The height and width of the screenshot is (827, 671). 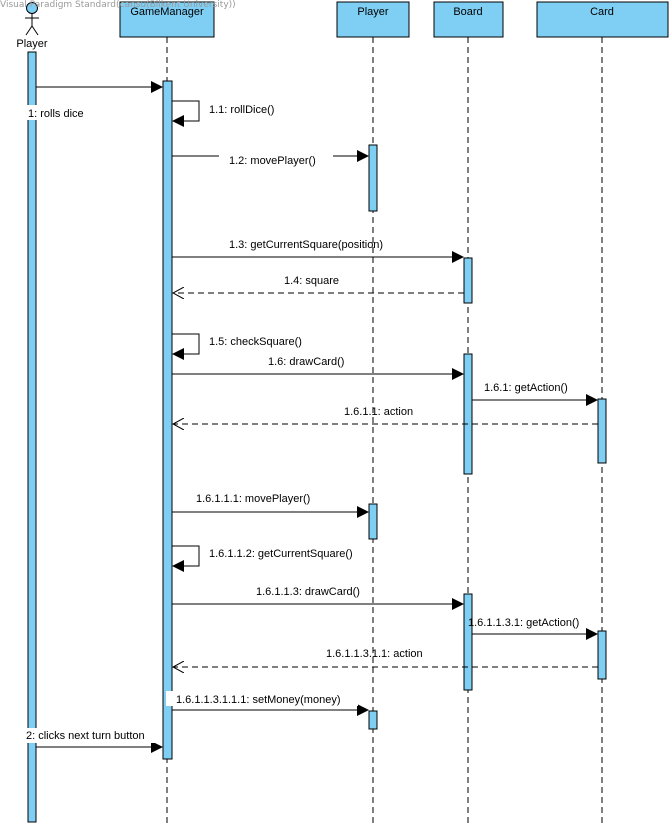 I want to click on message-label: 1.6.1.1.2: getCurrentSquare(), so click(x=281, y=554).